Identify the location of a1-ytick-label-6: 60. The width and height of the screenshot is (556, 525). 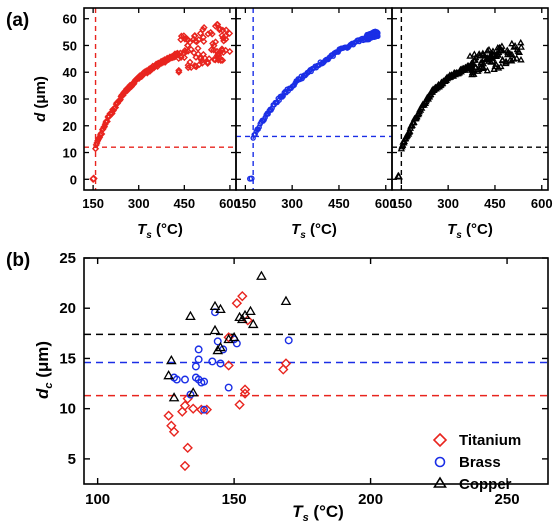
(70, 19).